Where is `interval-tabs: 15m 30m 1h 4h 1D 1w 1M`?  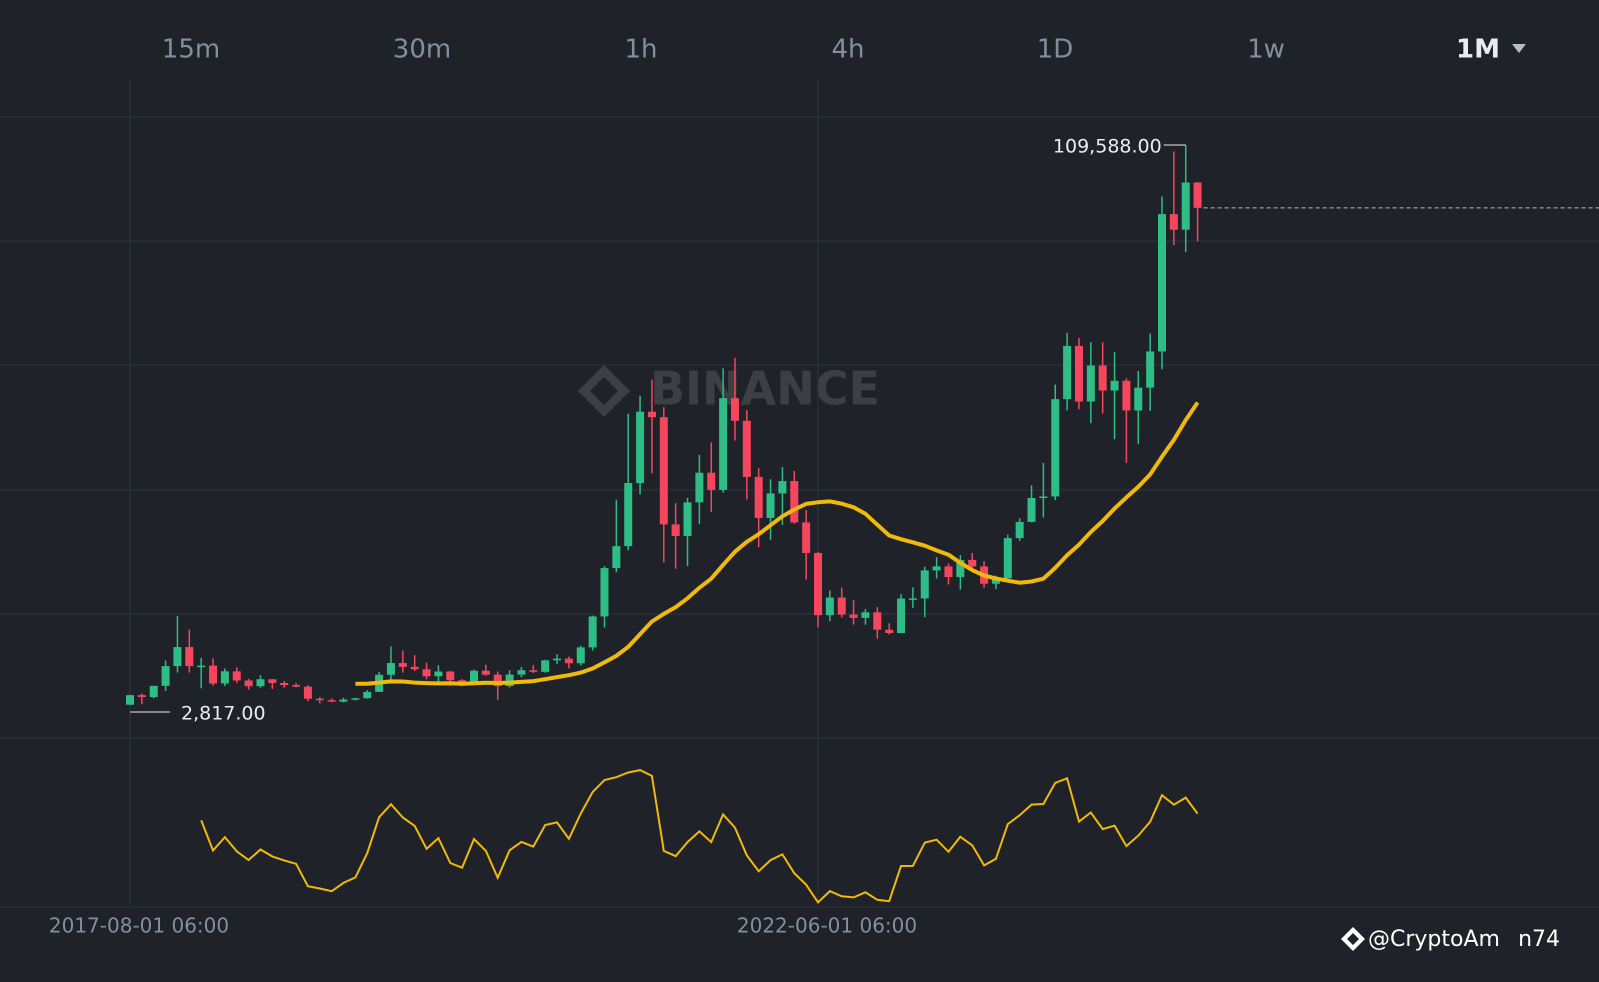 interval-tabs: 15m 30m 1h 4h 1D 1w 1M is located at coordinates (831, 50).